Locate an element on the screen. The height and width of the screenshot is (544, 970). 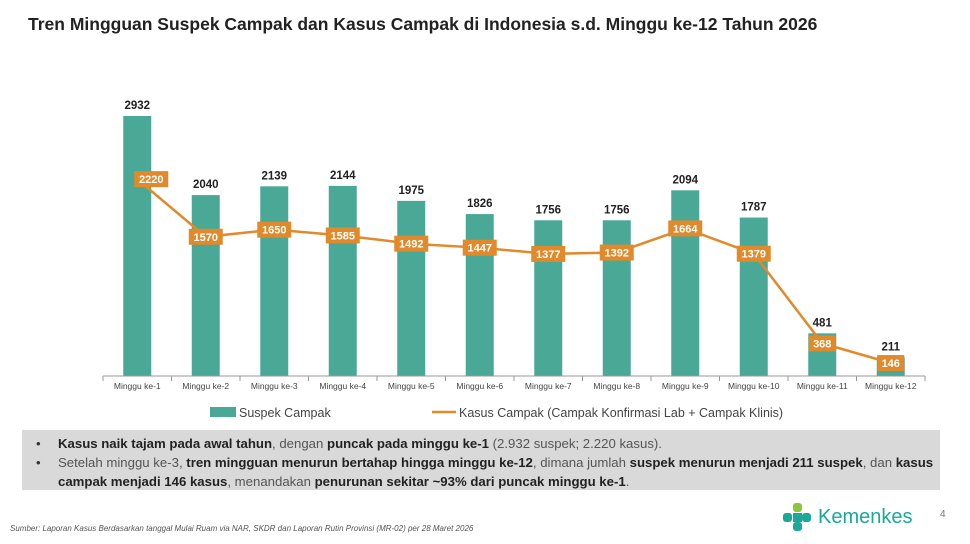
line-point-label: 2220 is located at coordinates (151, 180).